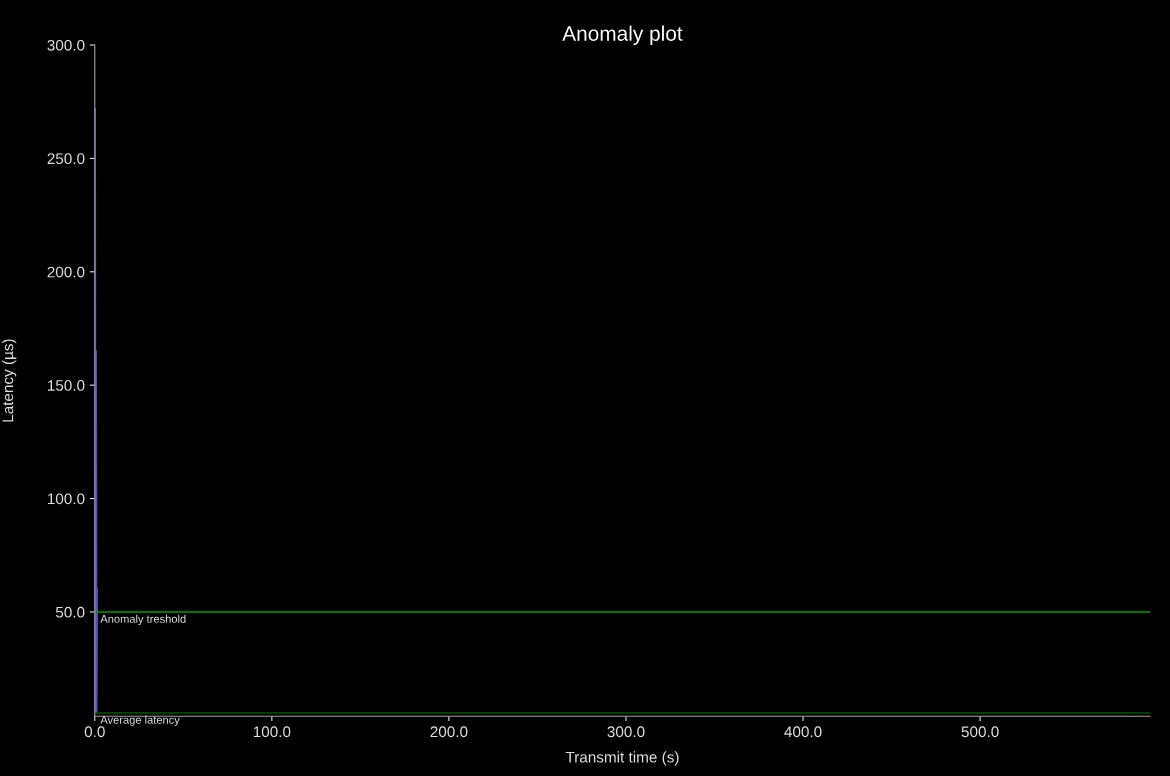  What do you see at coordinates (66, 385) in the screenshot?
I see `y-tick-label: 150.0` at bounding box center [66, 385].